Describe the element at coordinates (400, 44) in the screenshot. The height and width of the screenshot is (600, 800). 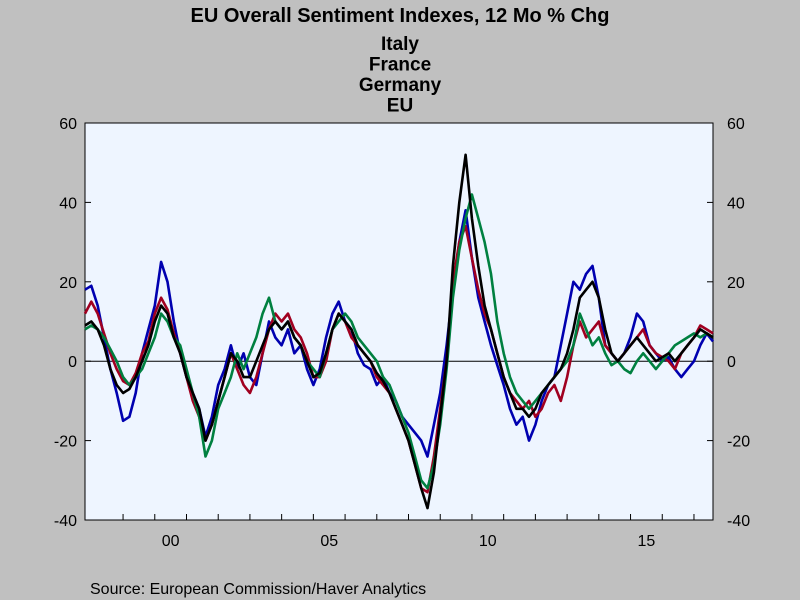
I see `legend-item-italy: Italy` at that location.